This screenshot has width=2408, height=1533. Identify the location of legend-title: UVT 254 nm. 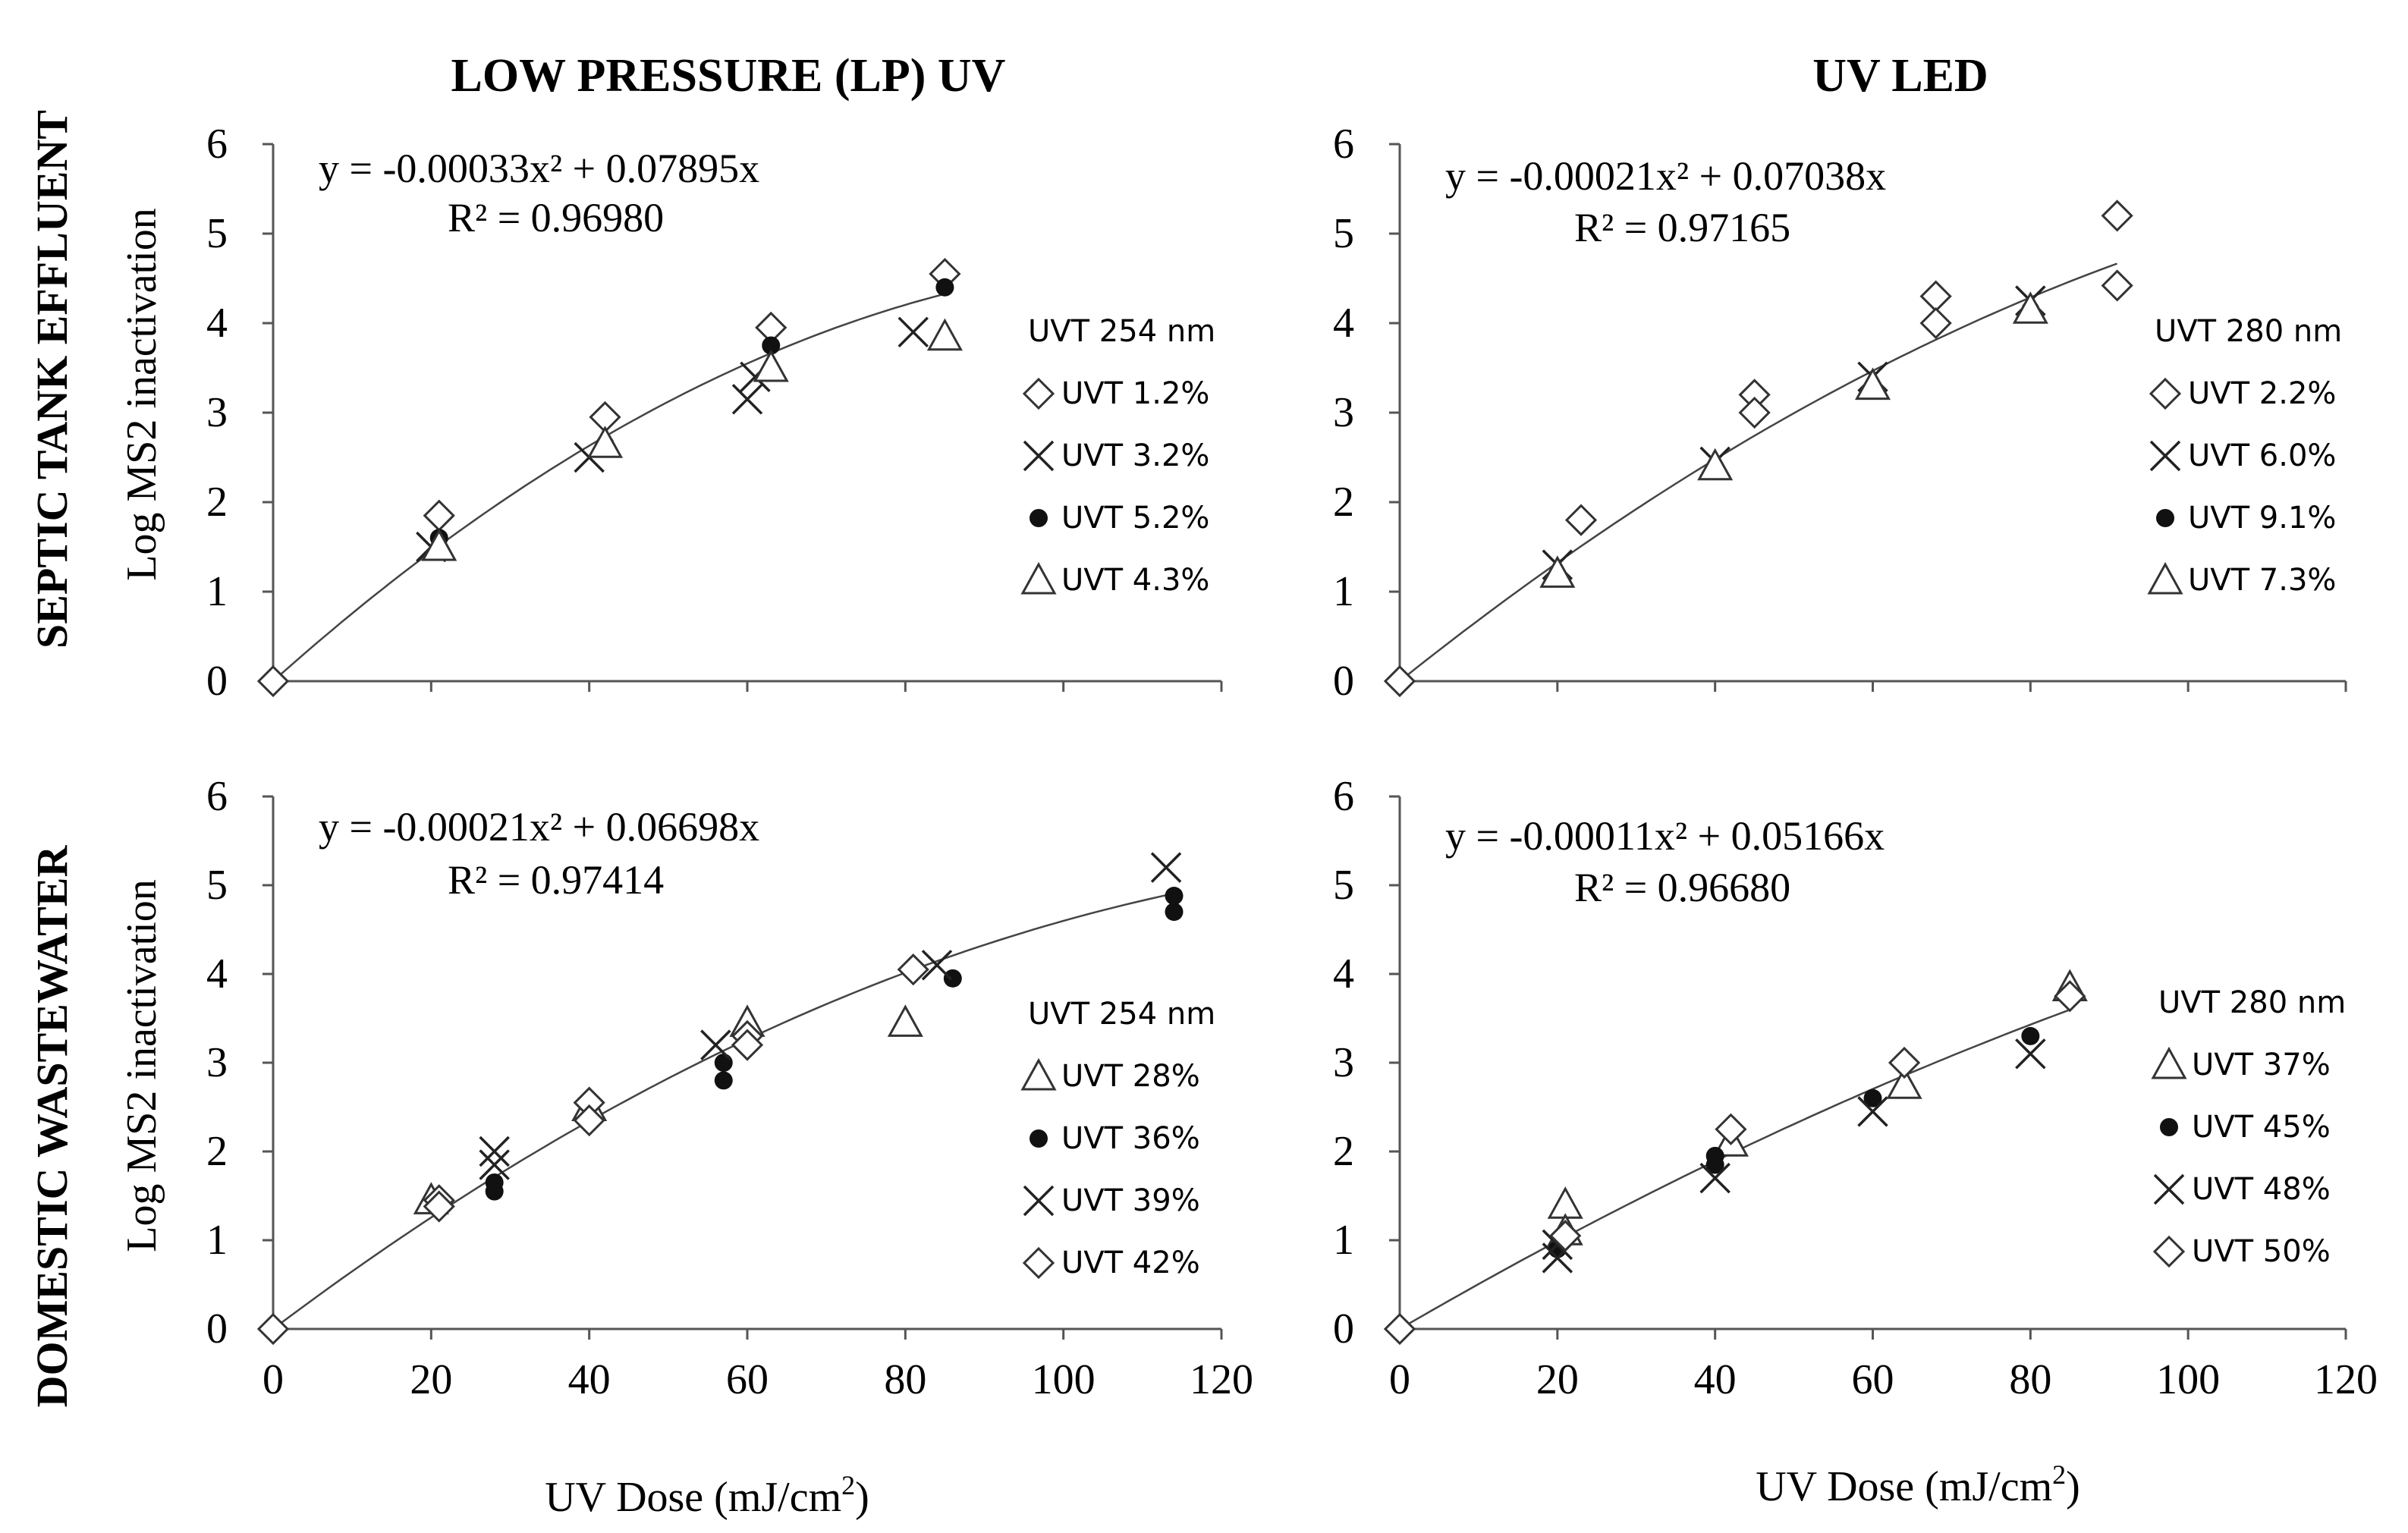
(1121, 1014).